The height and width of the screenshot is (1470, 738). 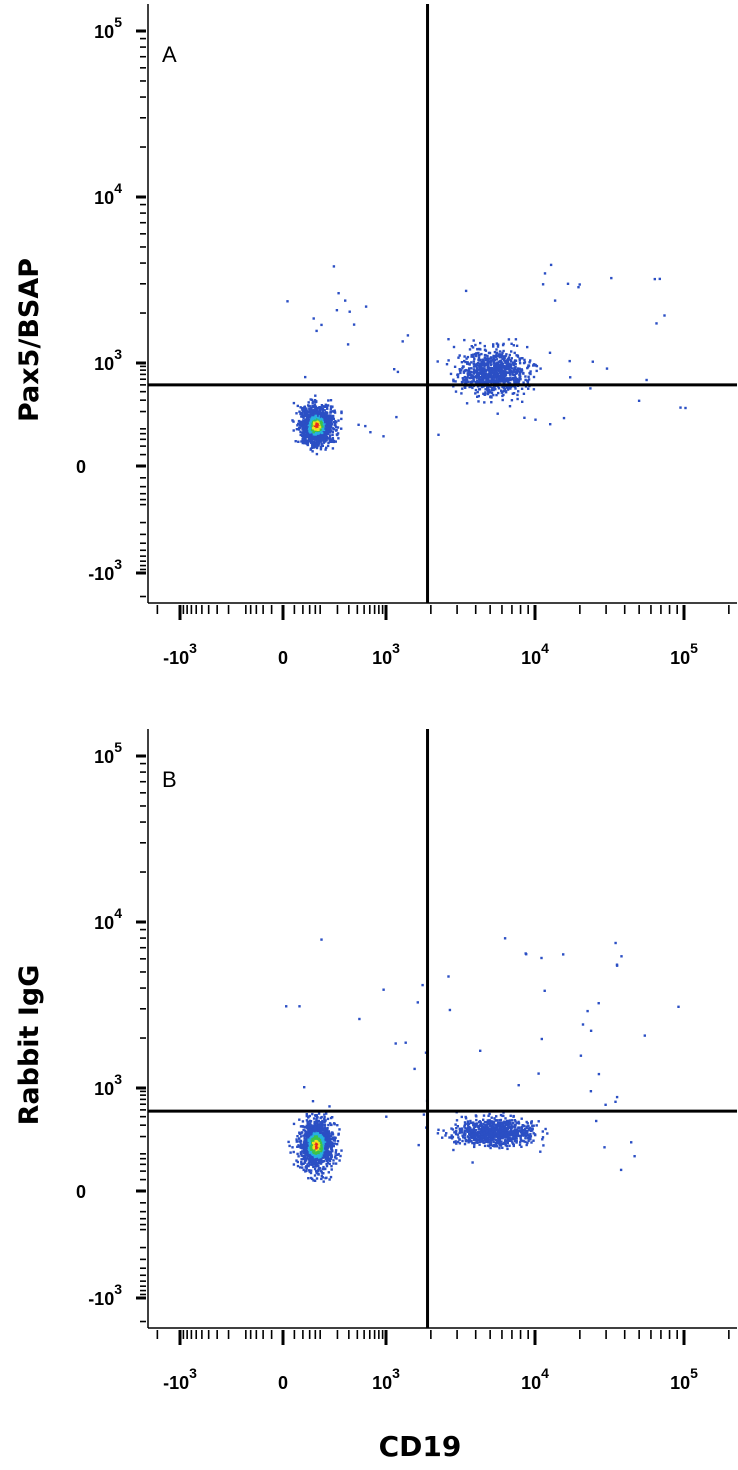 I want to click on y-tick-label: 105, so click(x=108, y=28).